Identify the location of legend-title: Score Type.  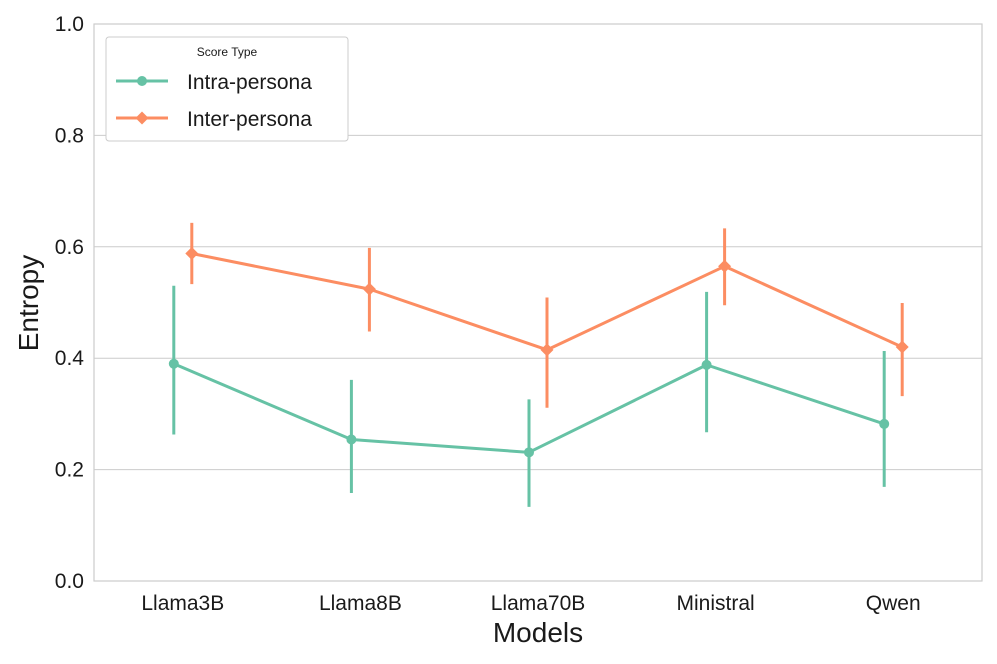
(227, 52).